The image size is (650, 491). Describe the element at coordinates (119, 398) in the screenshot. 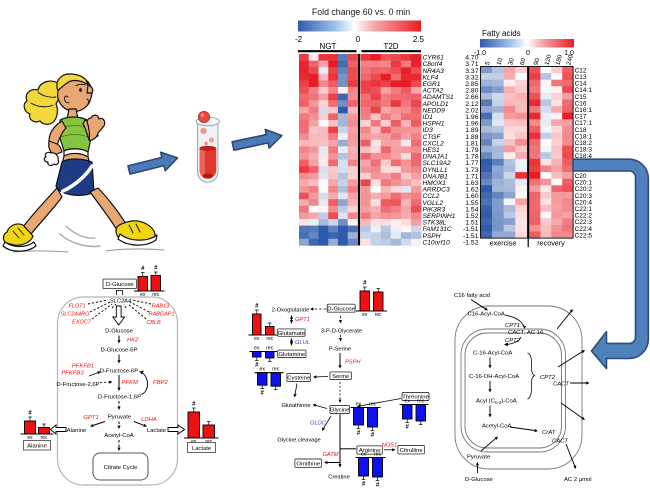

I see `svg-text: D-Fructose-1,6P` at that location.